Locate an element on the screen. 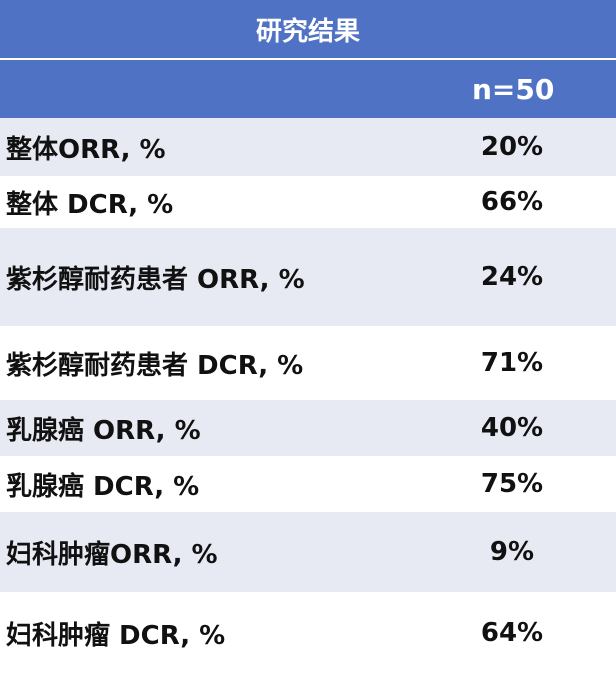  table-row: 紫杉醇耐药患者 ORR, % 24% is located at coordinates (308, 277).